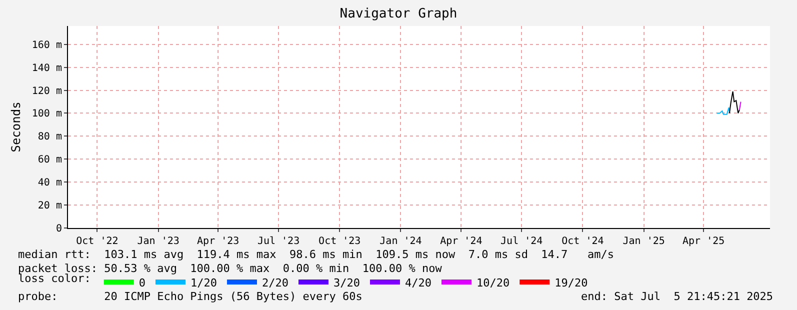 The height and width of the screenshot is (310, 797). What do you see at coordinates (399, 14) in the screenshot?
I see `chart-title: Navigator Graph` at bounding box center [399, 14].